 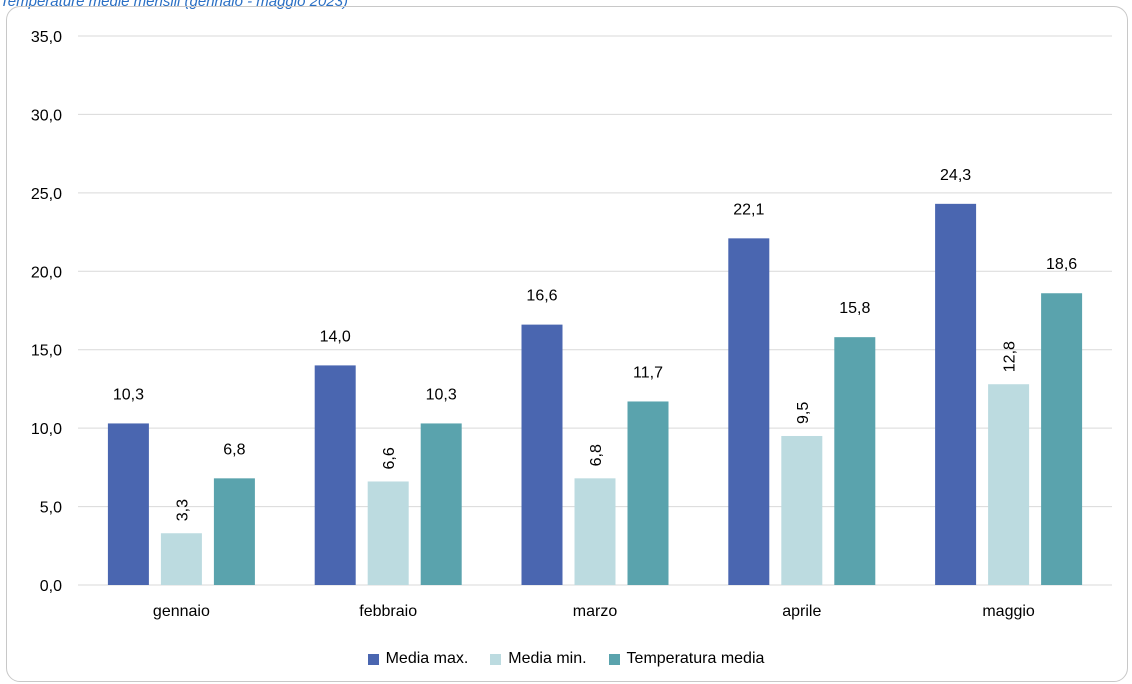 What do you see at coordinates (854, 308) in the screenshot?
I see `data-label: 15,8` at bounding box center [854, 308].